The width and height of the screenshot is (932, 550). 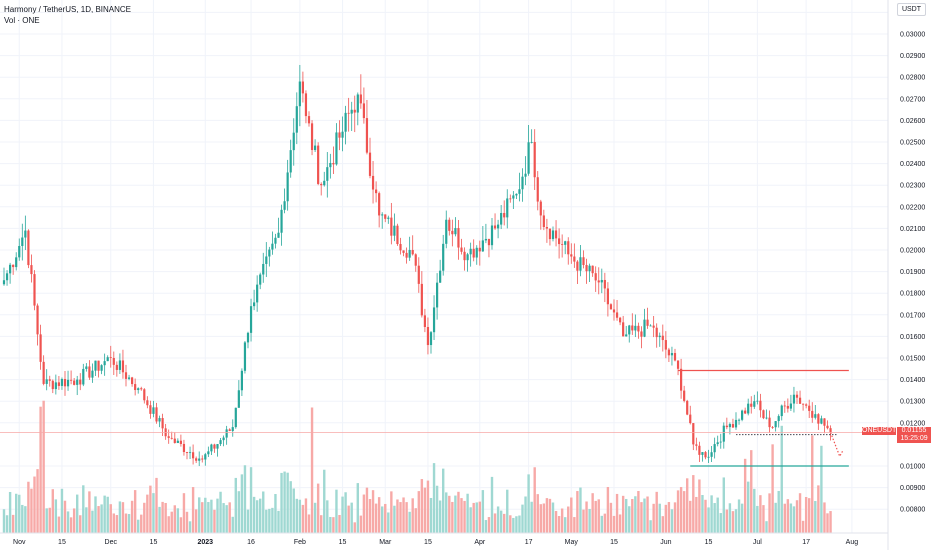 I want to click on volume-legend: Vol · ONE, so click(x=22, y=20).